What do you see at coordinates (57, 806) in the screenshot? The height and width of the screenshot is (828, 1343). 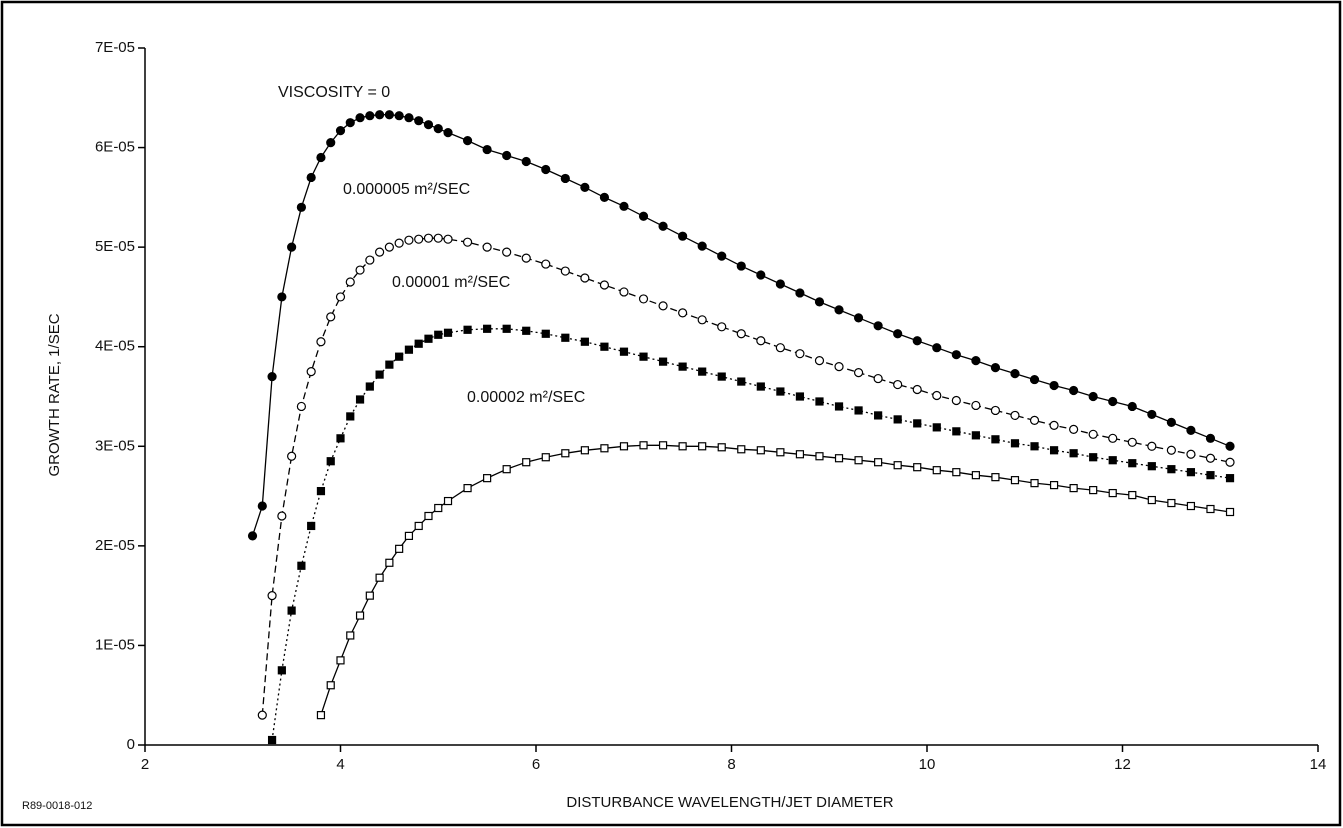 I see `footnote: R89-0018-012` at bounding box center [57, 806].